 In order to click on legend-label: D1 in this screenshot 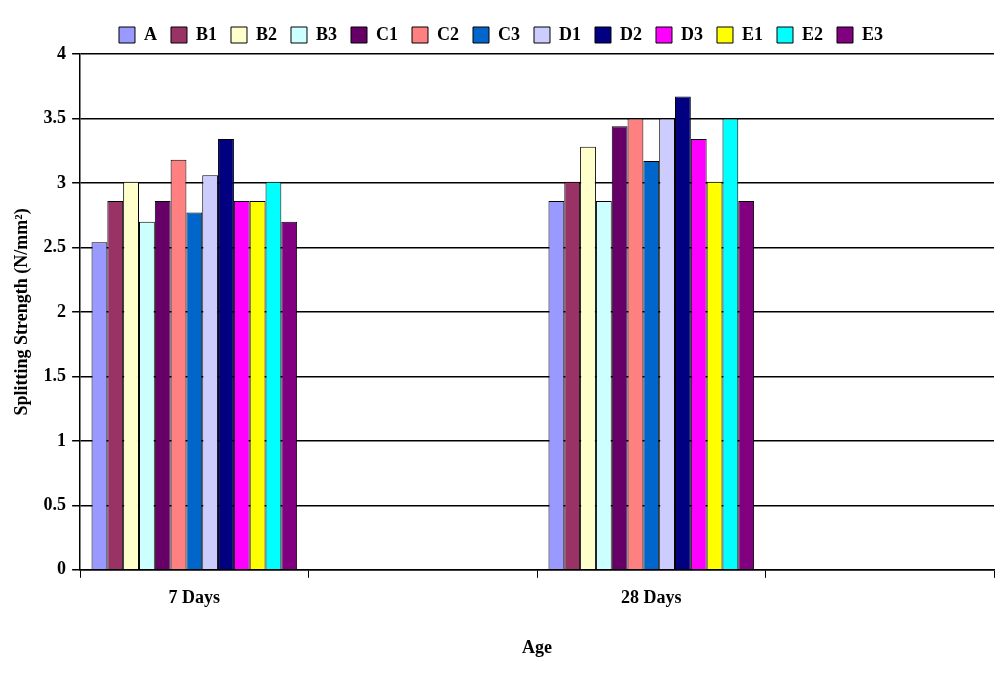, I will do `click(570, 33)`.